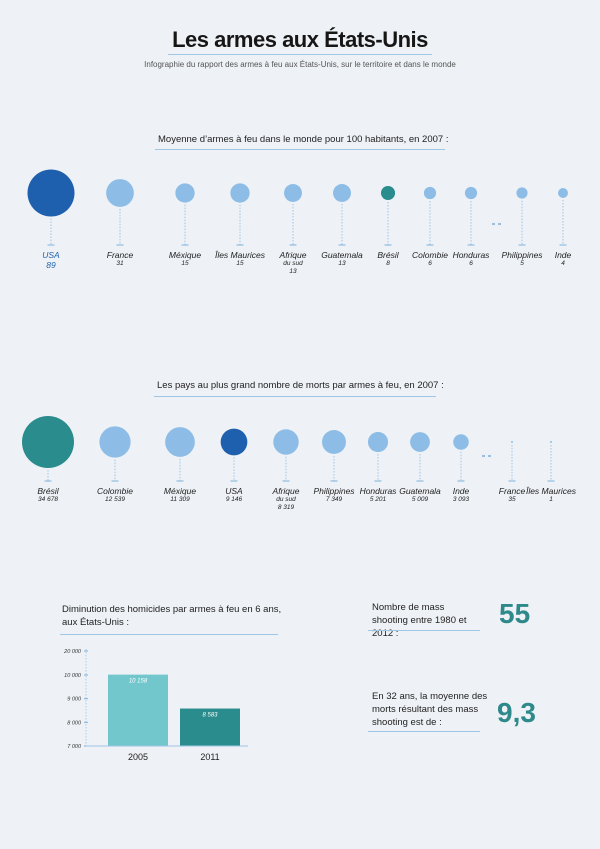 This screenshot has height=849, width=600. I want to click on country-value: 9 146, so click(234, 499).